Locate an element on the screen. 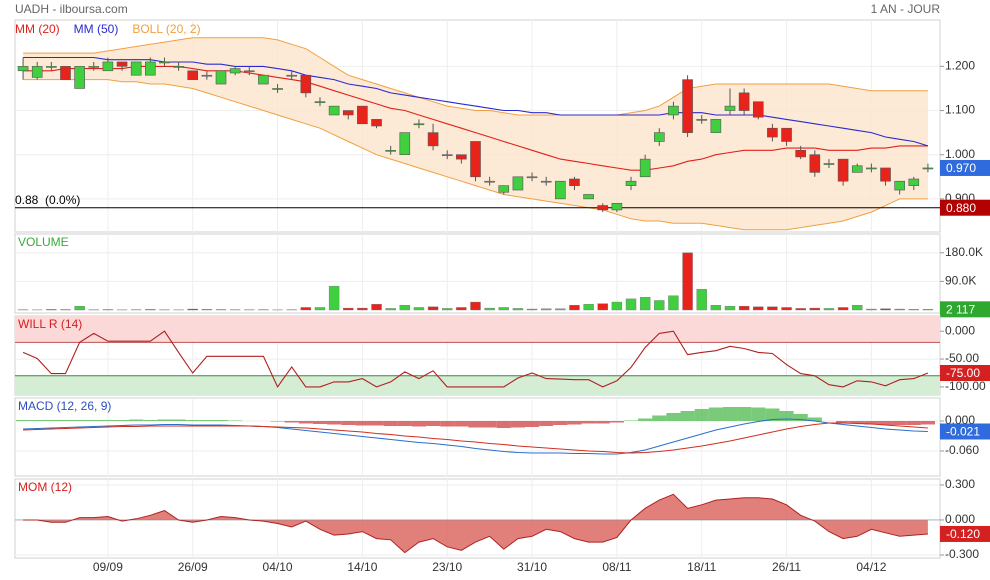 The height and width of the screenshot is (580, 990). y-tick-label: 1.100 is located at coordinates (960, 110).